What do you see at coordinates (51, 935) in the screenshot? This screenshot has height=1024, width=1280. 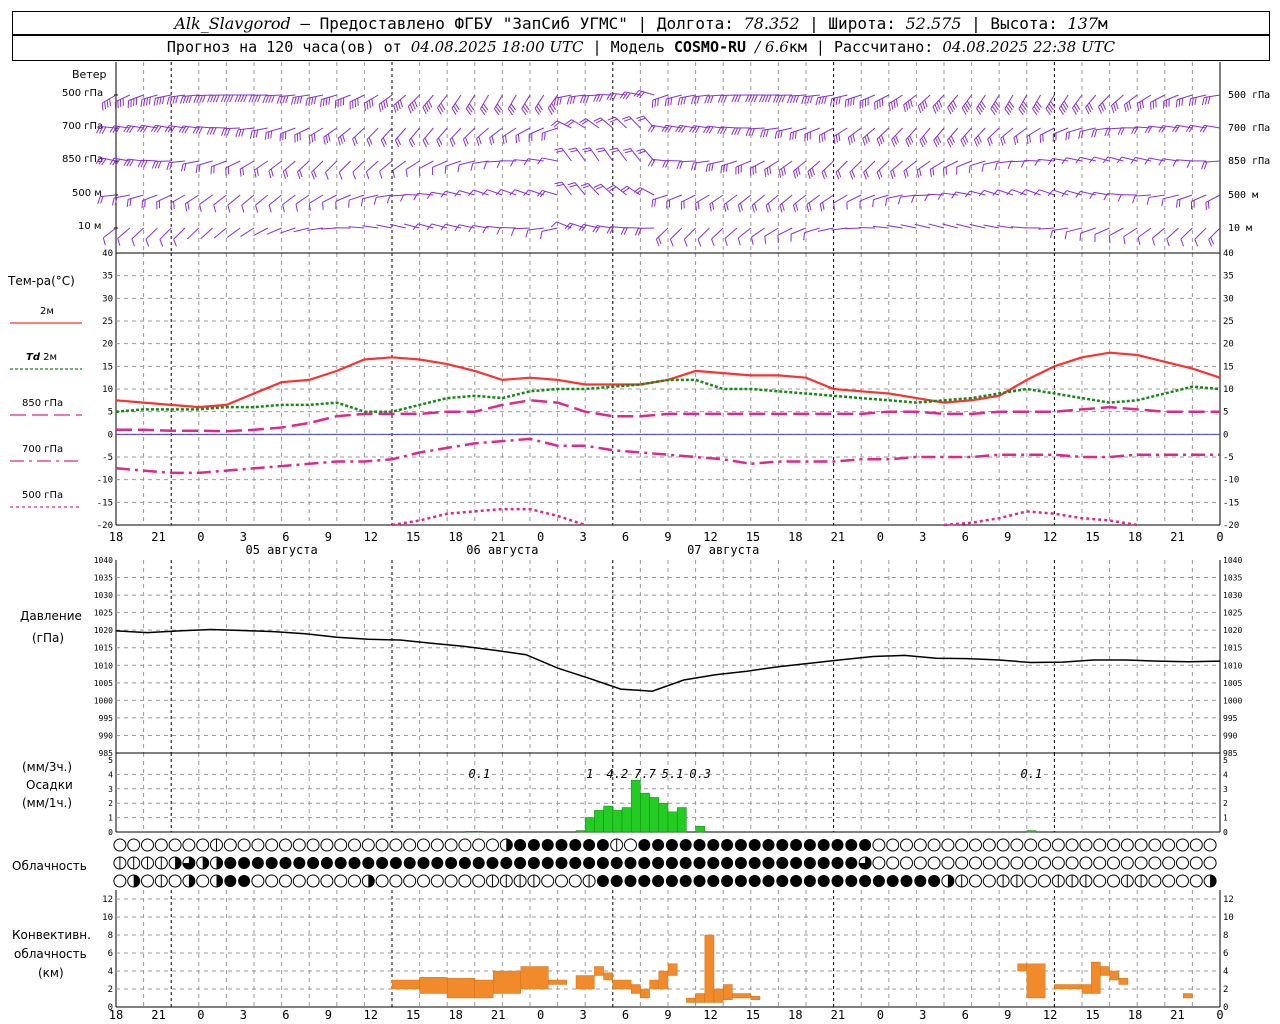 I see `conv-title-1: Конвективн.` at bounding box center [51, 935].